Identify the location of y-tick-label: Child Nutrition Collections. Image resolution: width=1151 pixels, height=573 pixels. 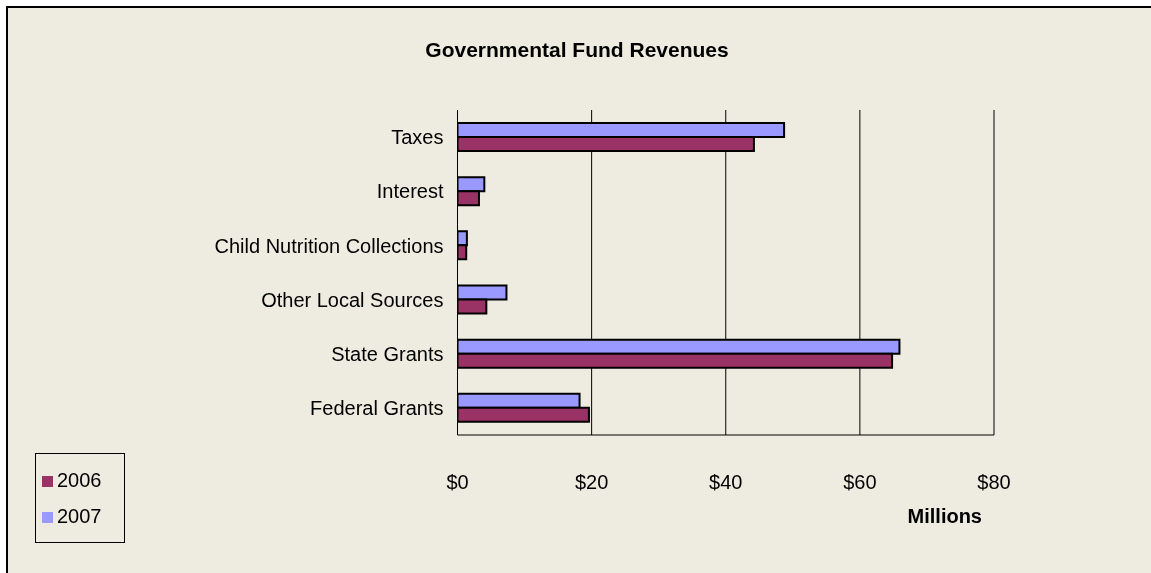
(329, 245).